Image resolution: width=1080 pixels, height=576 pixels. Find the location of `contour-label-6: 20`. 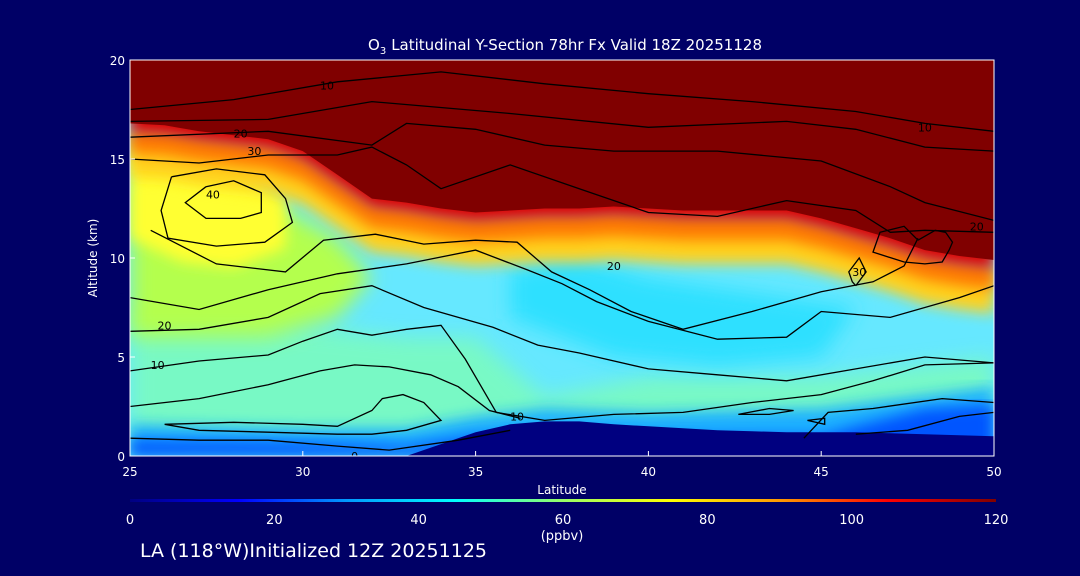

contour-label-6: 20 is located at coordinates (165, 325).